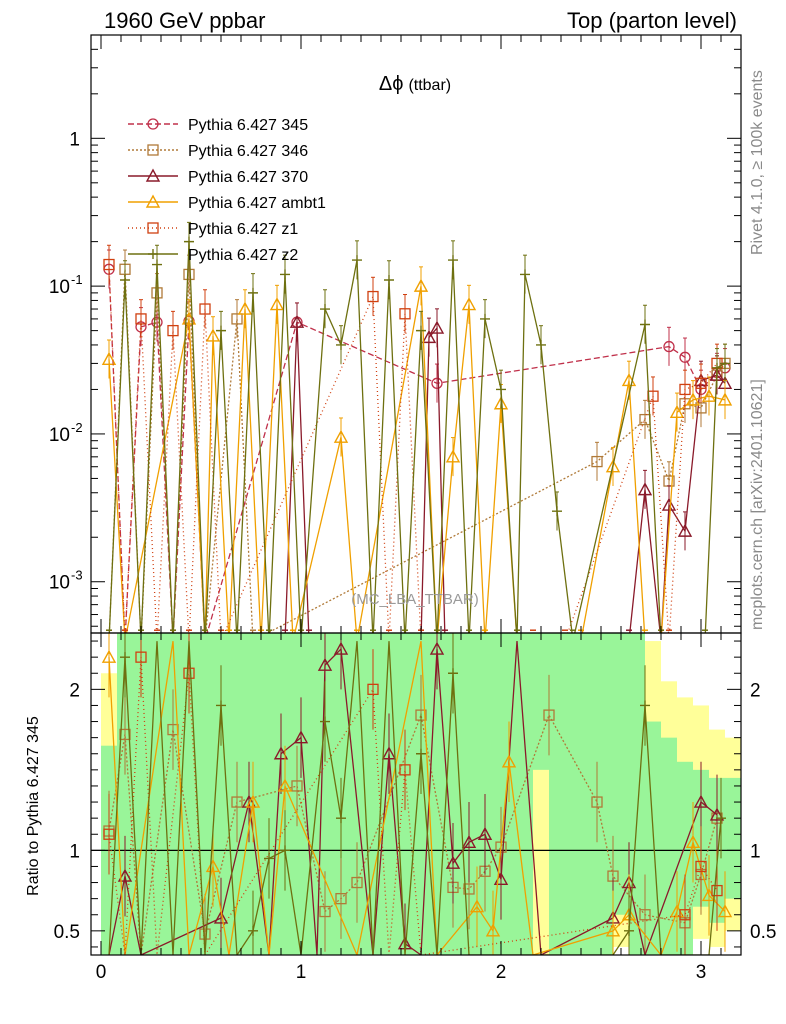 This screenshot has height=1024, width=786. I want to click on ratio-y-tick-label: 0.5, so click(67, 932).